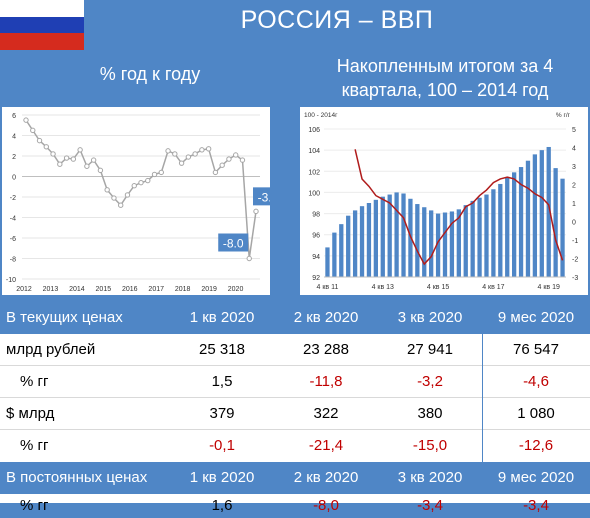 The height and width of the screenshot is (518, 590). I want to click on y-right-tick-label: 5, so click(574, 130).